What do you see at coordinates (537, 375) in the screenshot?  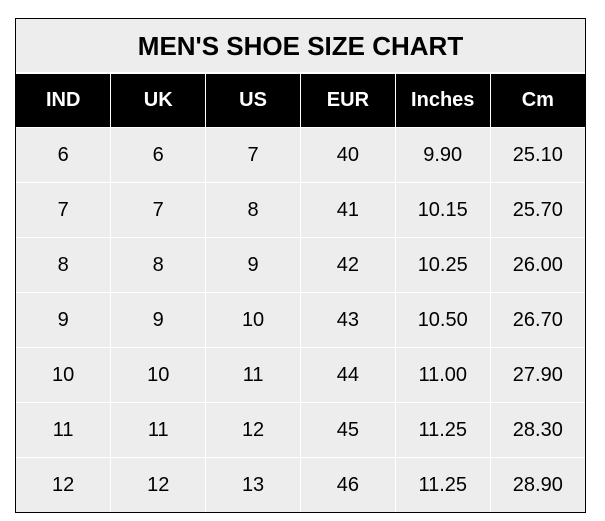 I see `cell-cm: 27.90` at bounding box center [537, 375].